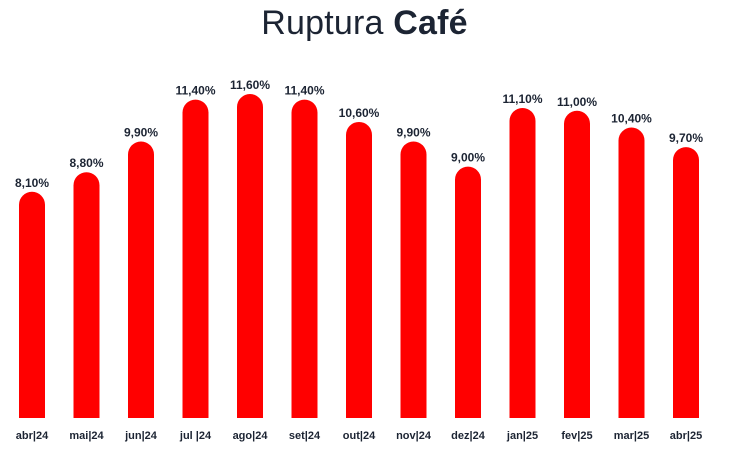  Describe the element at coordinates (522, 436) in the screenshot. I see `category-label: jan|25` at that location.